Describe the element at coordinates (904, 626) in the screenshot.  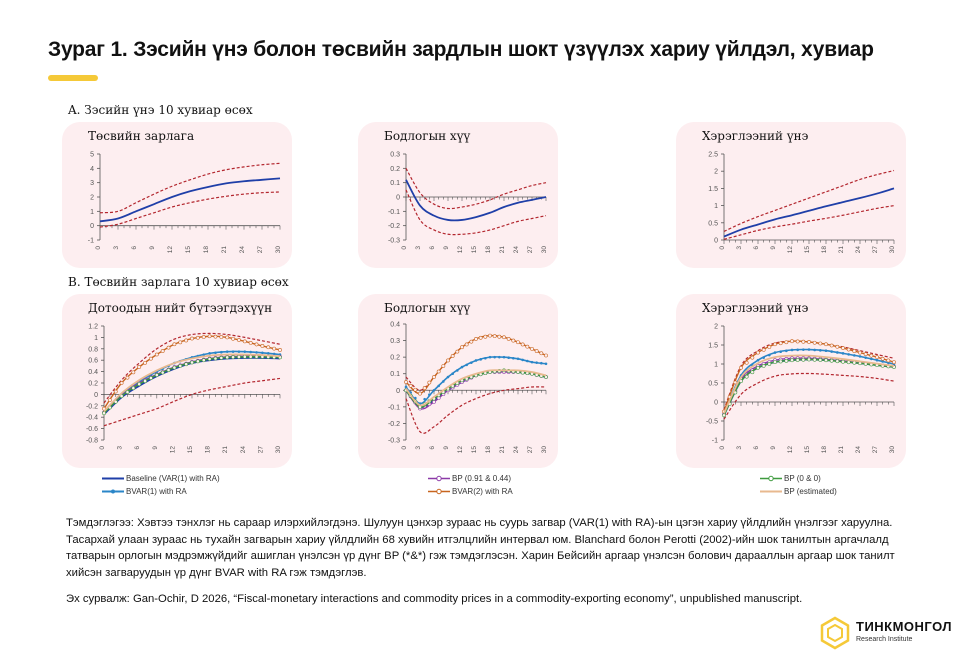
I see `logo-name: ТИНКМОНГОЛ` at that location.